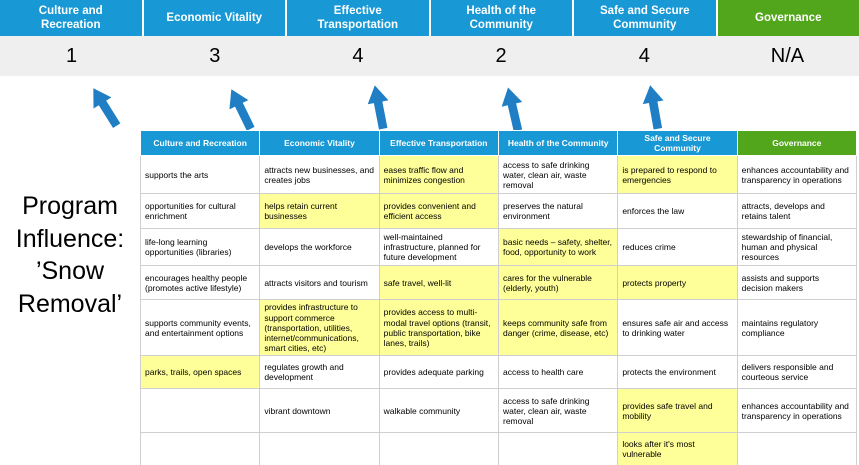  I want to click on matrix-cell-r8-c4, so click(558, 448).